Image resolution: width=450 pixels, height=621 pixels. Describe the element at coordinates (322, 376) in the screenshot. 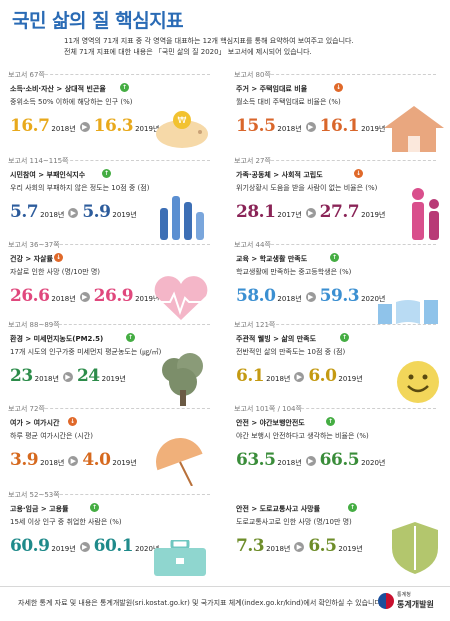

I see `value-current: 6.0` at that location.